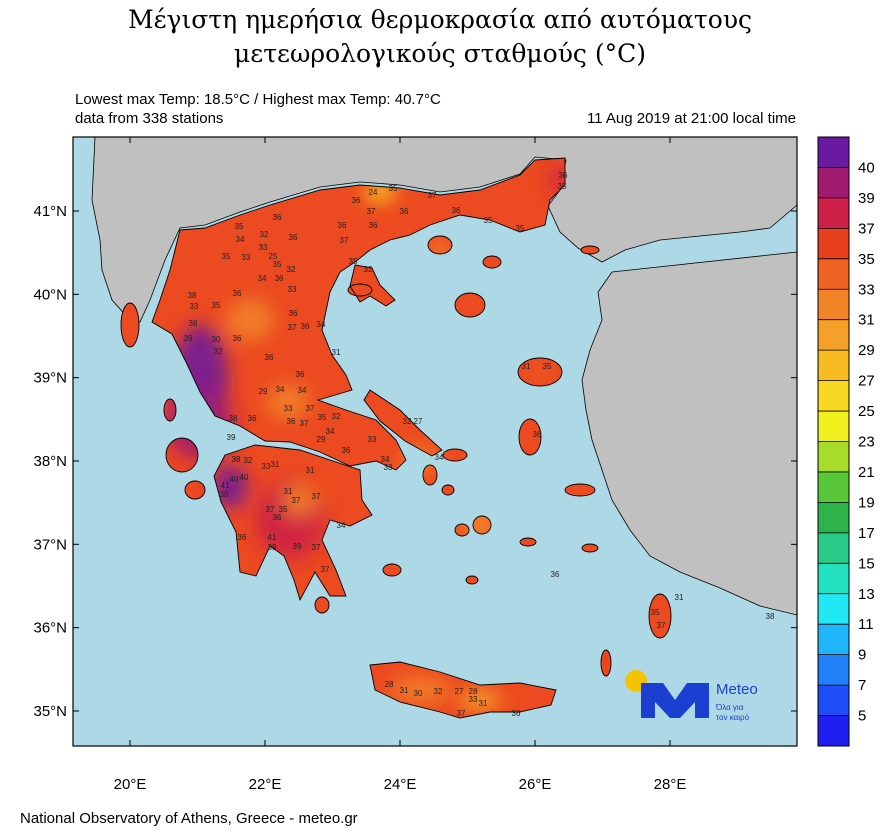 The image size is (880, 831). I want to click on colorbar-label: 40, so click(866, 167).